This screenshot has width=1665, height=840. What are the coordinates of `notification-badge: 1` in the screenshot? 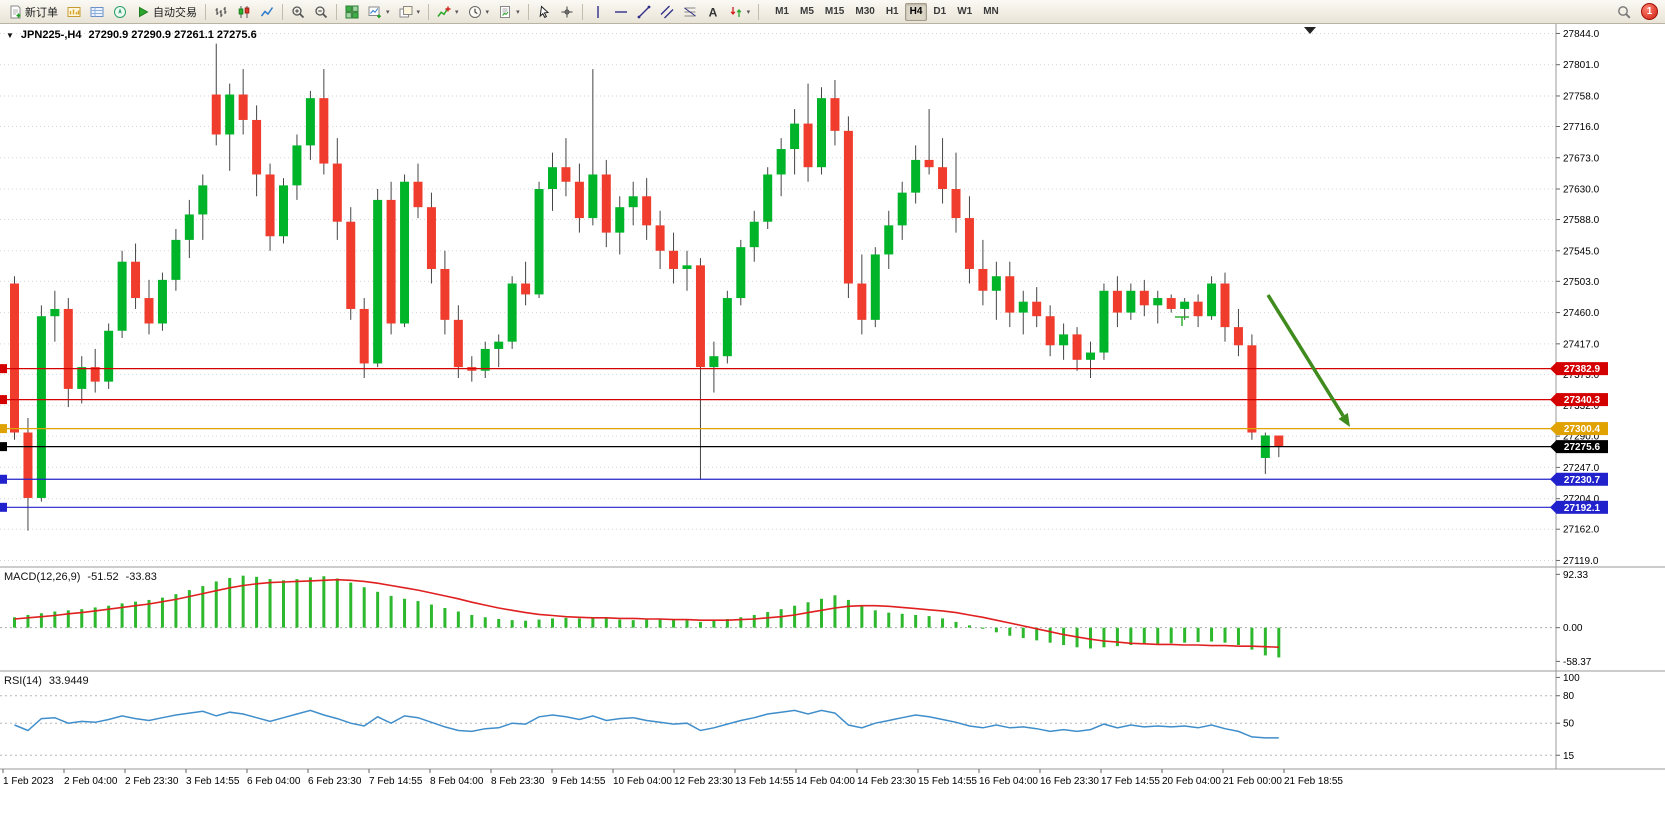 It's located at (1649, 11).